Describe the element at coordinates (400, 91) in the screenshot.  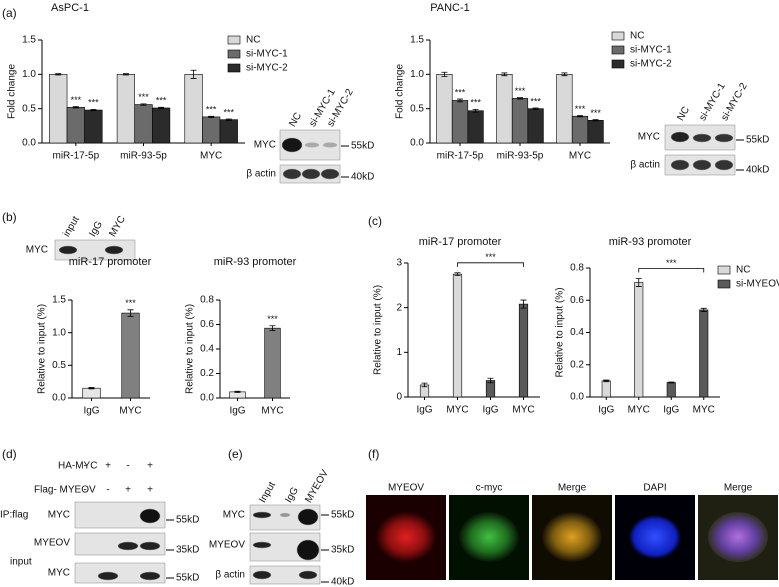
I see `y-axis-label: Fold change` at that location.